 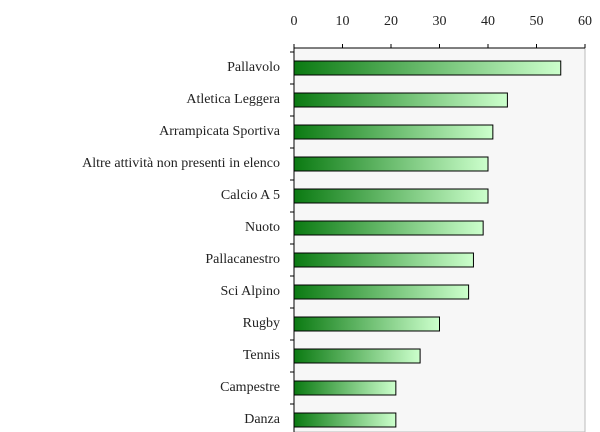 I want to click on y-tick-label: Danza, so click(x=262, y=419).